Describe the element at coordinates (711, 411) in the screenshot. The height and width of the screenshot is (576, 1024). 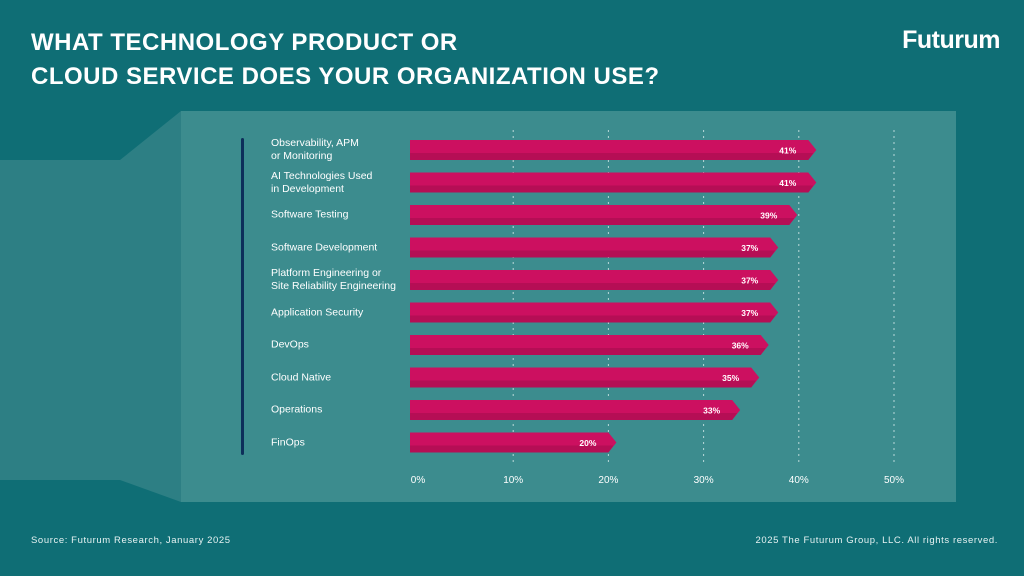
I see `bar-value-label: 33%` at that location.